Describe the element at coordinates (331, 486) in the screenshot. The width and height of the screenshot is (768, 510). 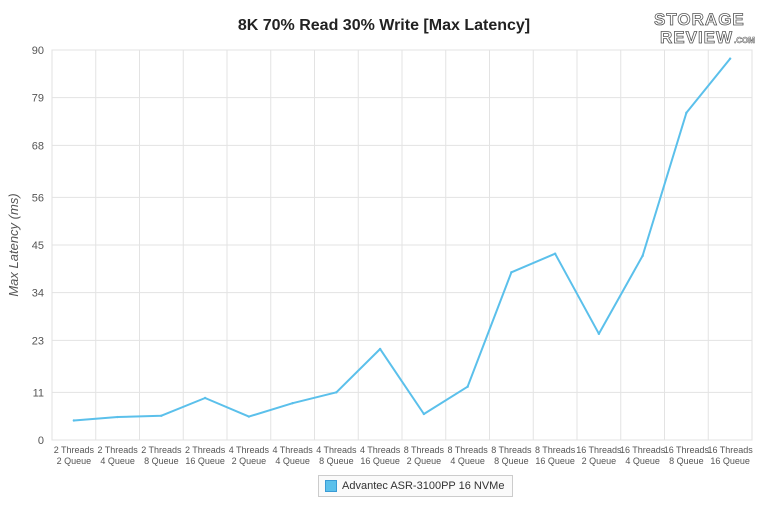
I see `legend-swatch` at that location.